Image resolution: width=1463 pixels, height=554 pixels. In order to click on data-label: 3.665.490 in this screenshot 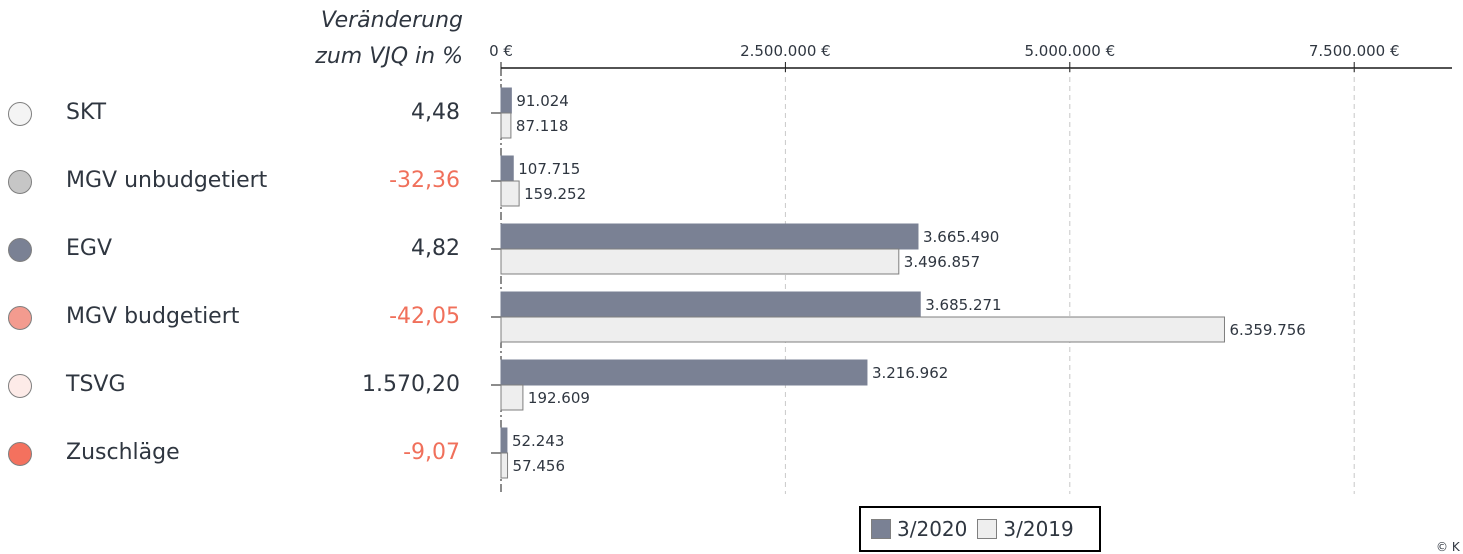, I will do `click(961, 237)`.